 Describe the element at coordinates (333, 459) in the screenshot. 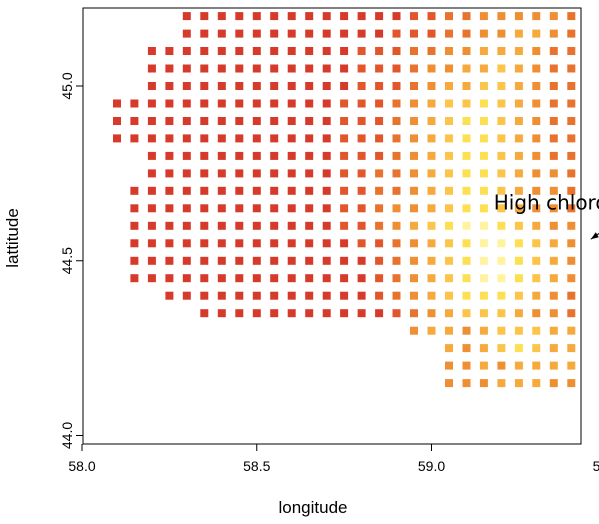

I see `x-axis: 58.058.559.059.560.060.5` at that location.